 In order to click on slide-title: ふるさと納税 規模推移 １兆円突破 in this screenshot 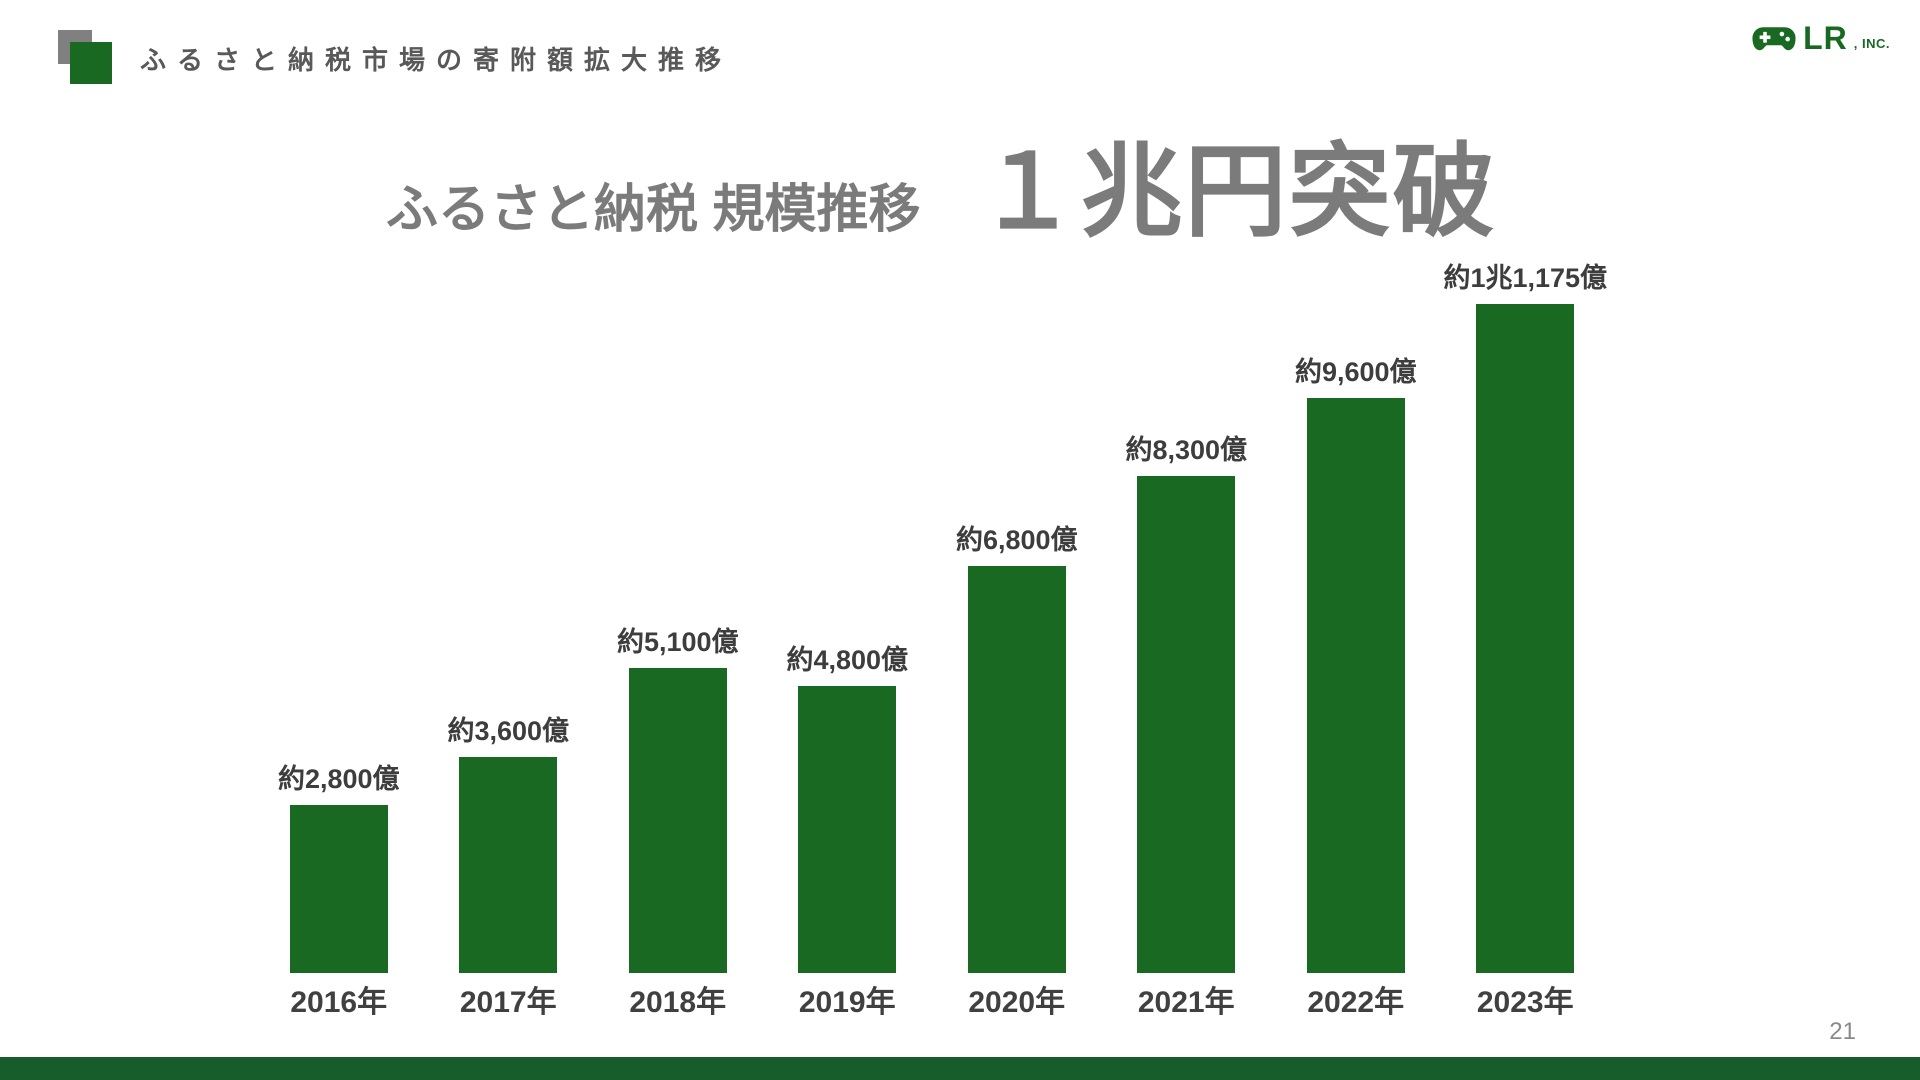, I will do `click(941, 183)`.